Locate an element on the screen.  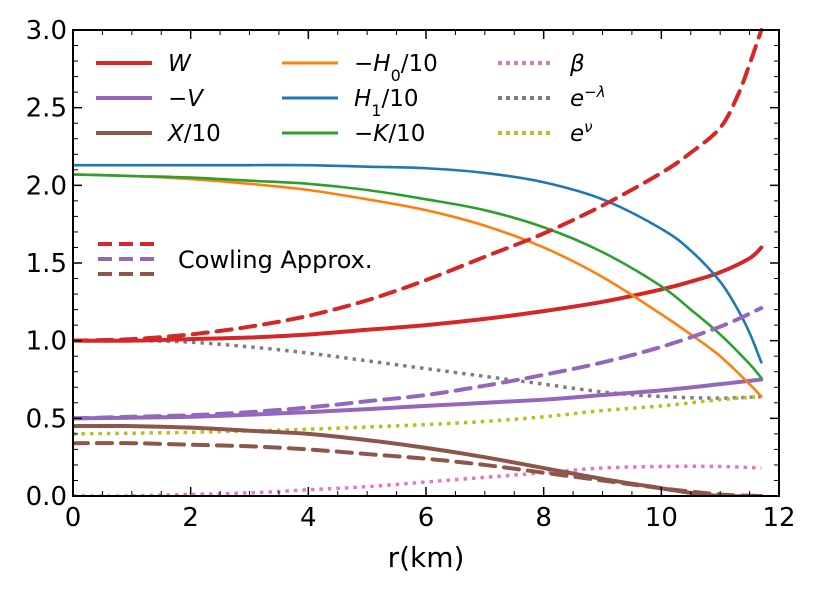
legend-entry-e-lambda: e−λ is located at coordinates (552, 97).